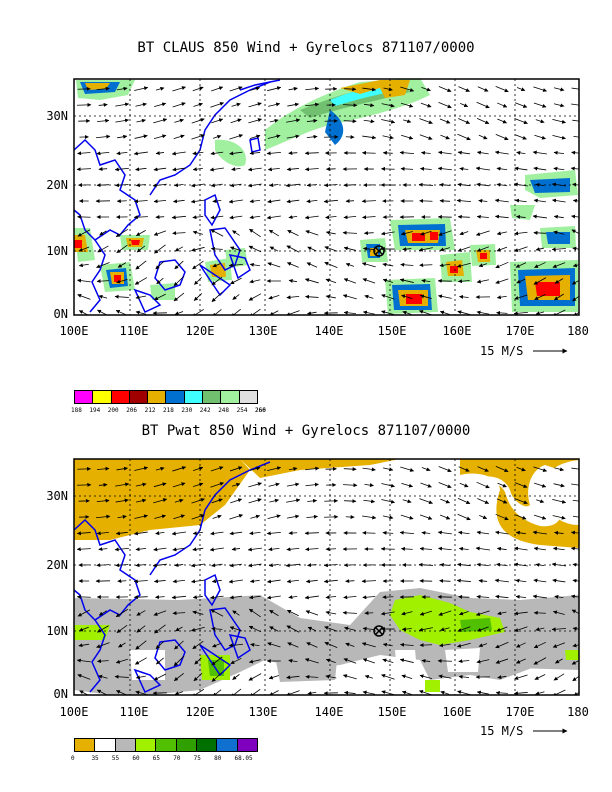 This screenshot has width=612, height=792. I want to click on bottom-colorbar-label: 70, so click(177, 758).